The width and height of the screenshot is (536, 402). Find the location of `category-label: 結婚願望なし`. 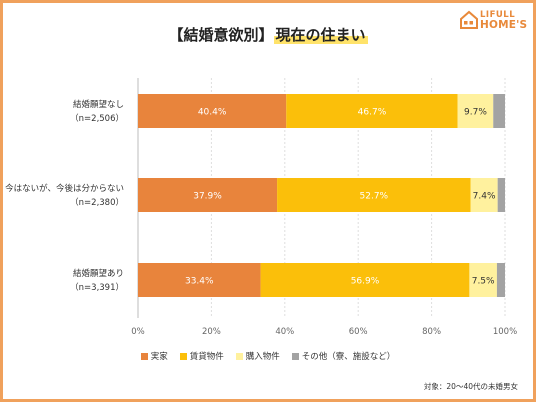

category-label: 結婚願望なし is located at coordinates (98, 104).